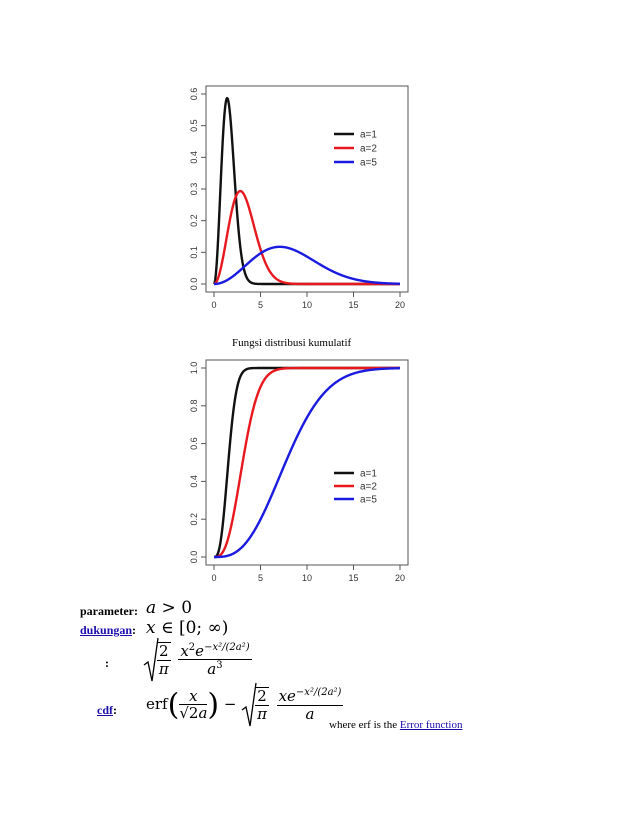  I want to click on support-row: dukungan:, so click(108, 630).